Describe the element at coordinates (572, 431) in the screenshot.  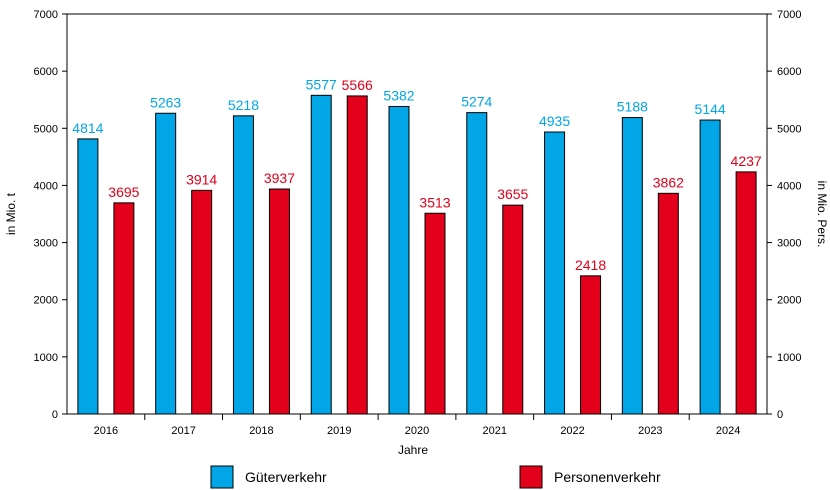
I see `x-tick-label: 2022` at that location.